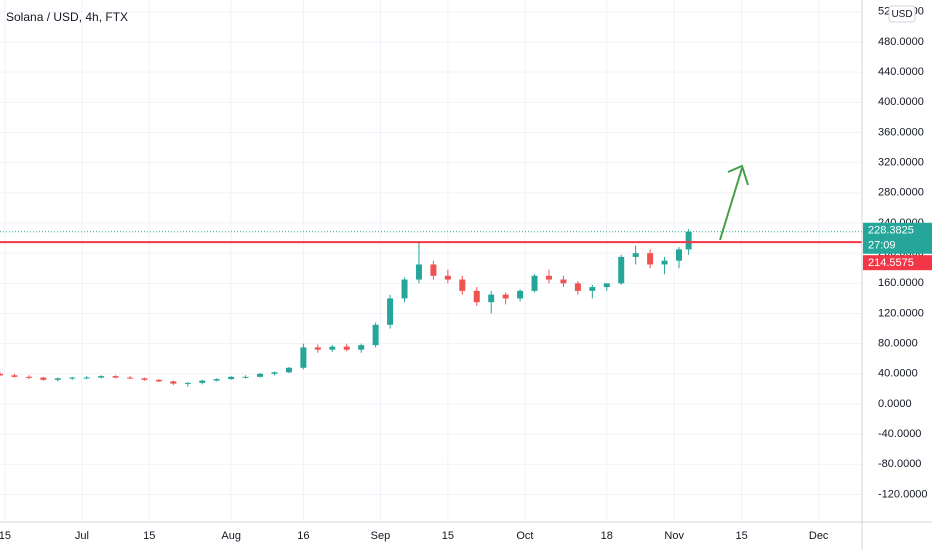  Describe the element at coordinates (901, 313) in the screenshot. I see `y-tick-label: 120.0000` at that location.